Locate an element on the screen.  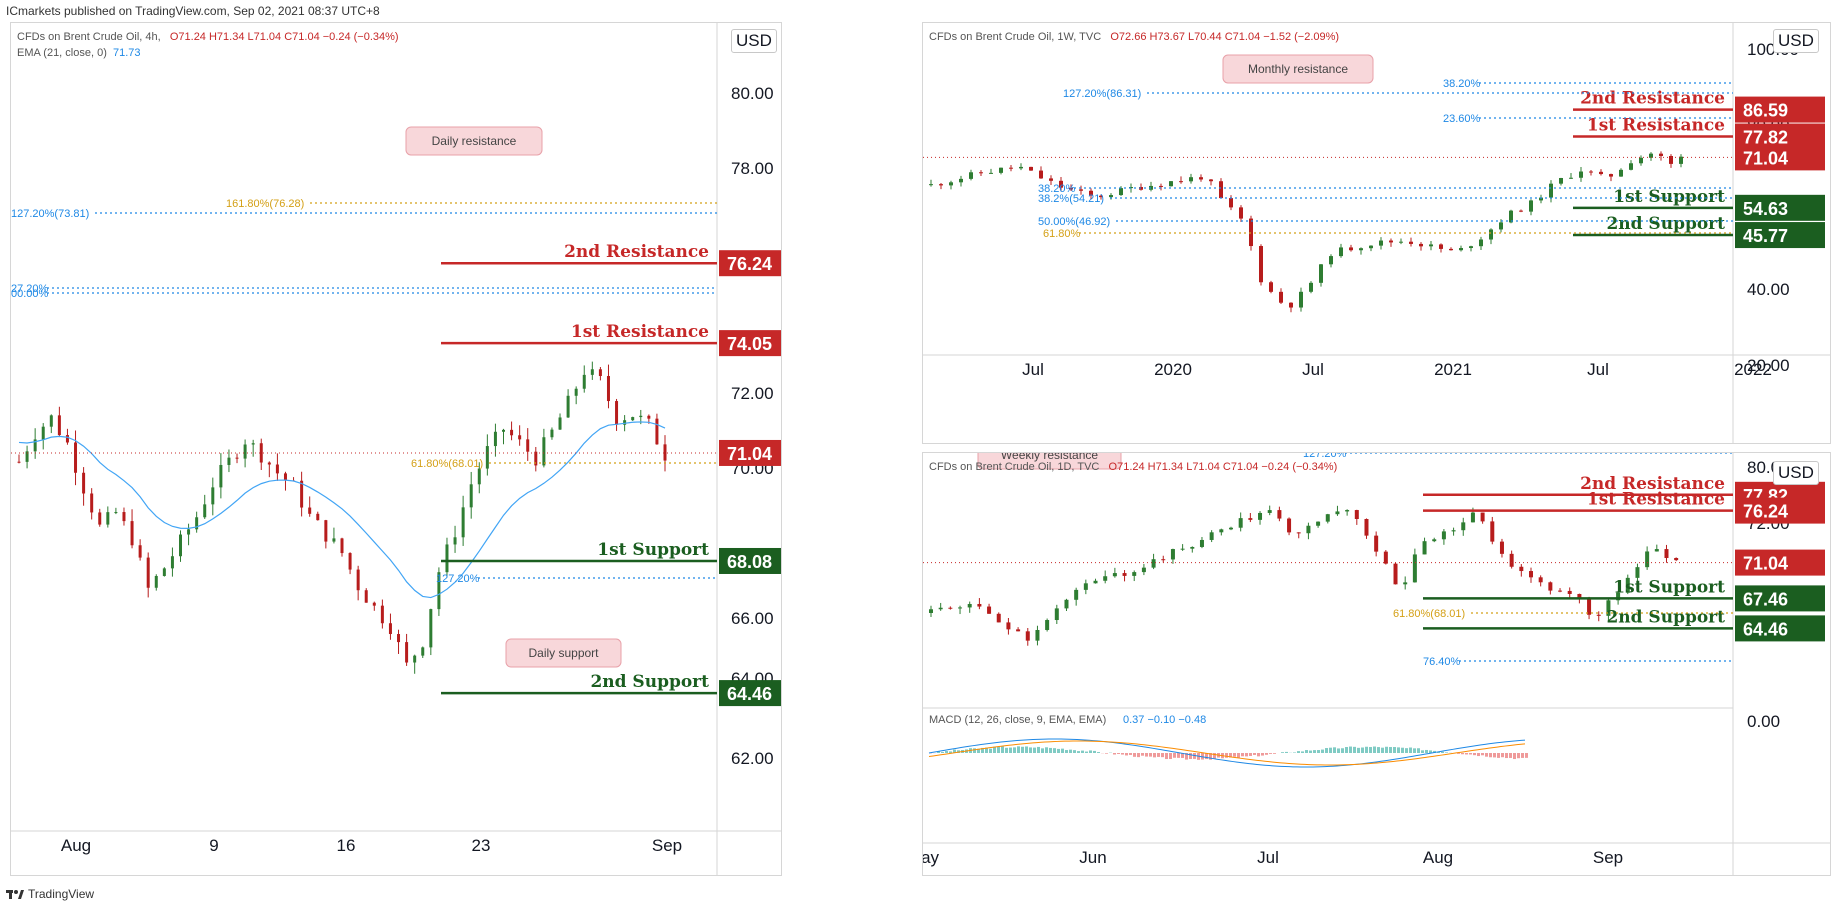
symbol-1w: CFDs on Brent Crude Oil, 1W, TVC is located at coordinates (1015, 37).